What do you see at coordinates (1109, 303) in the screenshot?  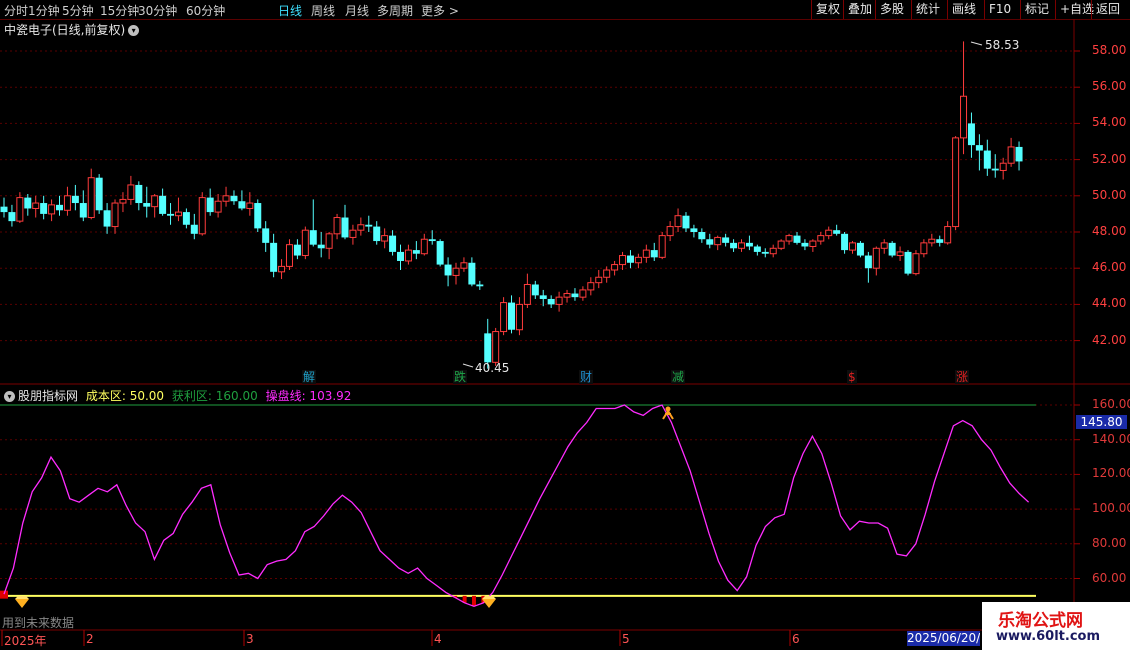 I see `price-axis-tick: 44.00` at bounding box center [1109, 303].